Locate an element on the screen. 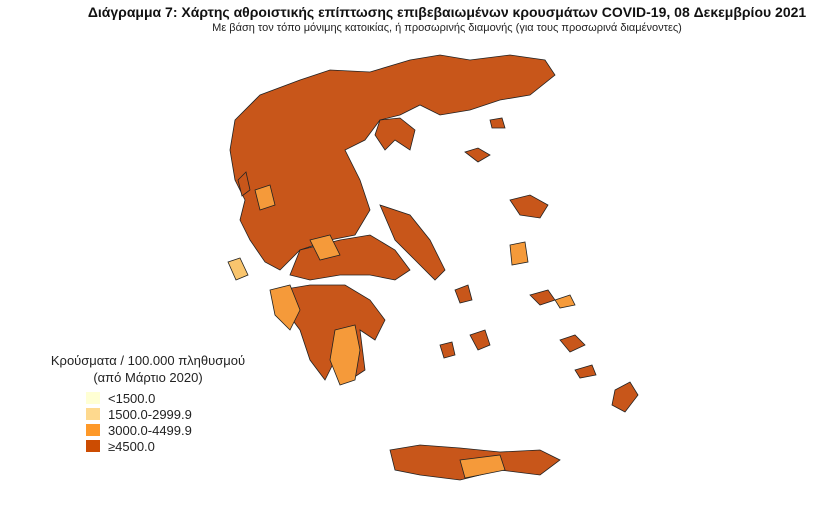 The image size is (814, 511). legend-label: 3000.0-4499.9 is located at coordinates (150, 430).